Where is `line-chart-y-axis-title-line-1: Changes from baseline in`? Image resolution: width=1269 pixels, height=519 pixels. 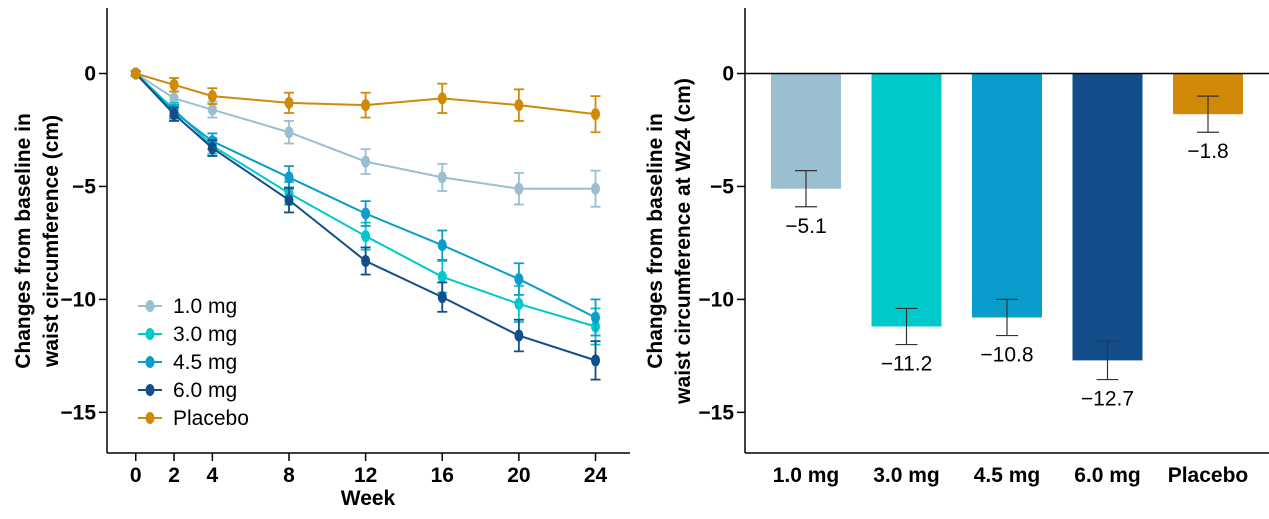 line-chart-y-axis-title-line-1: Changes from baseline in is located at coordinates (23, 241).